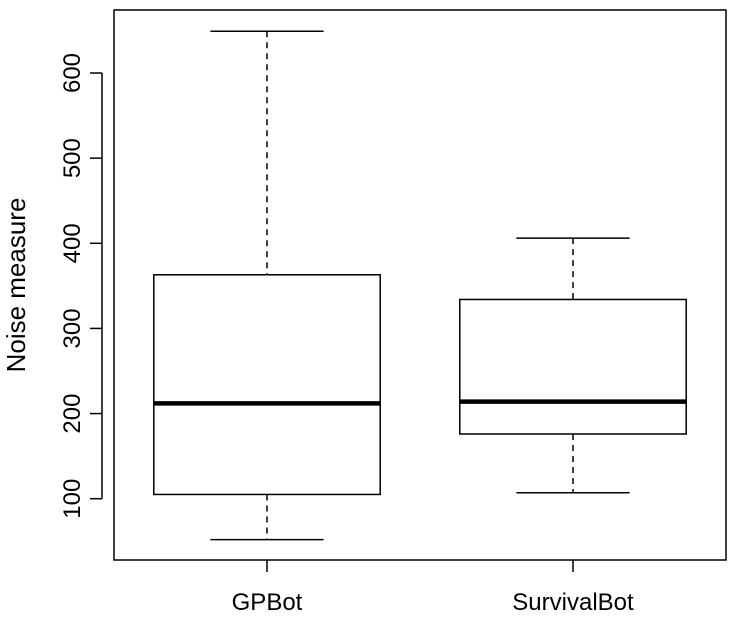  I want to click on x-tick-label: GPBot, so click(267, 602).